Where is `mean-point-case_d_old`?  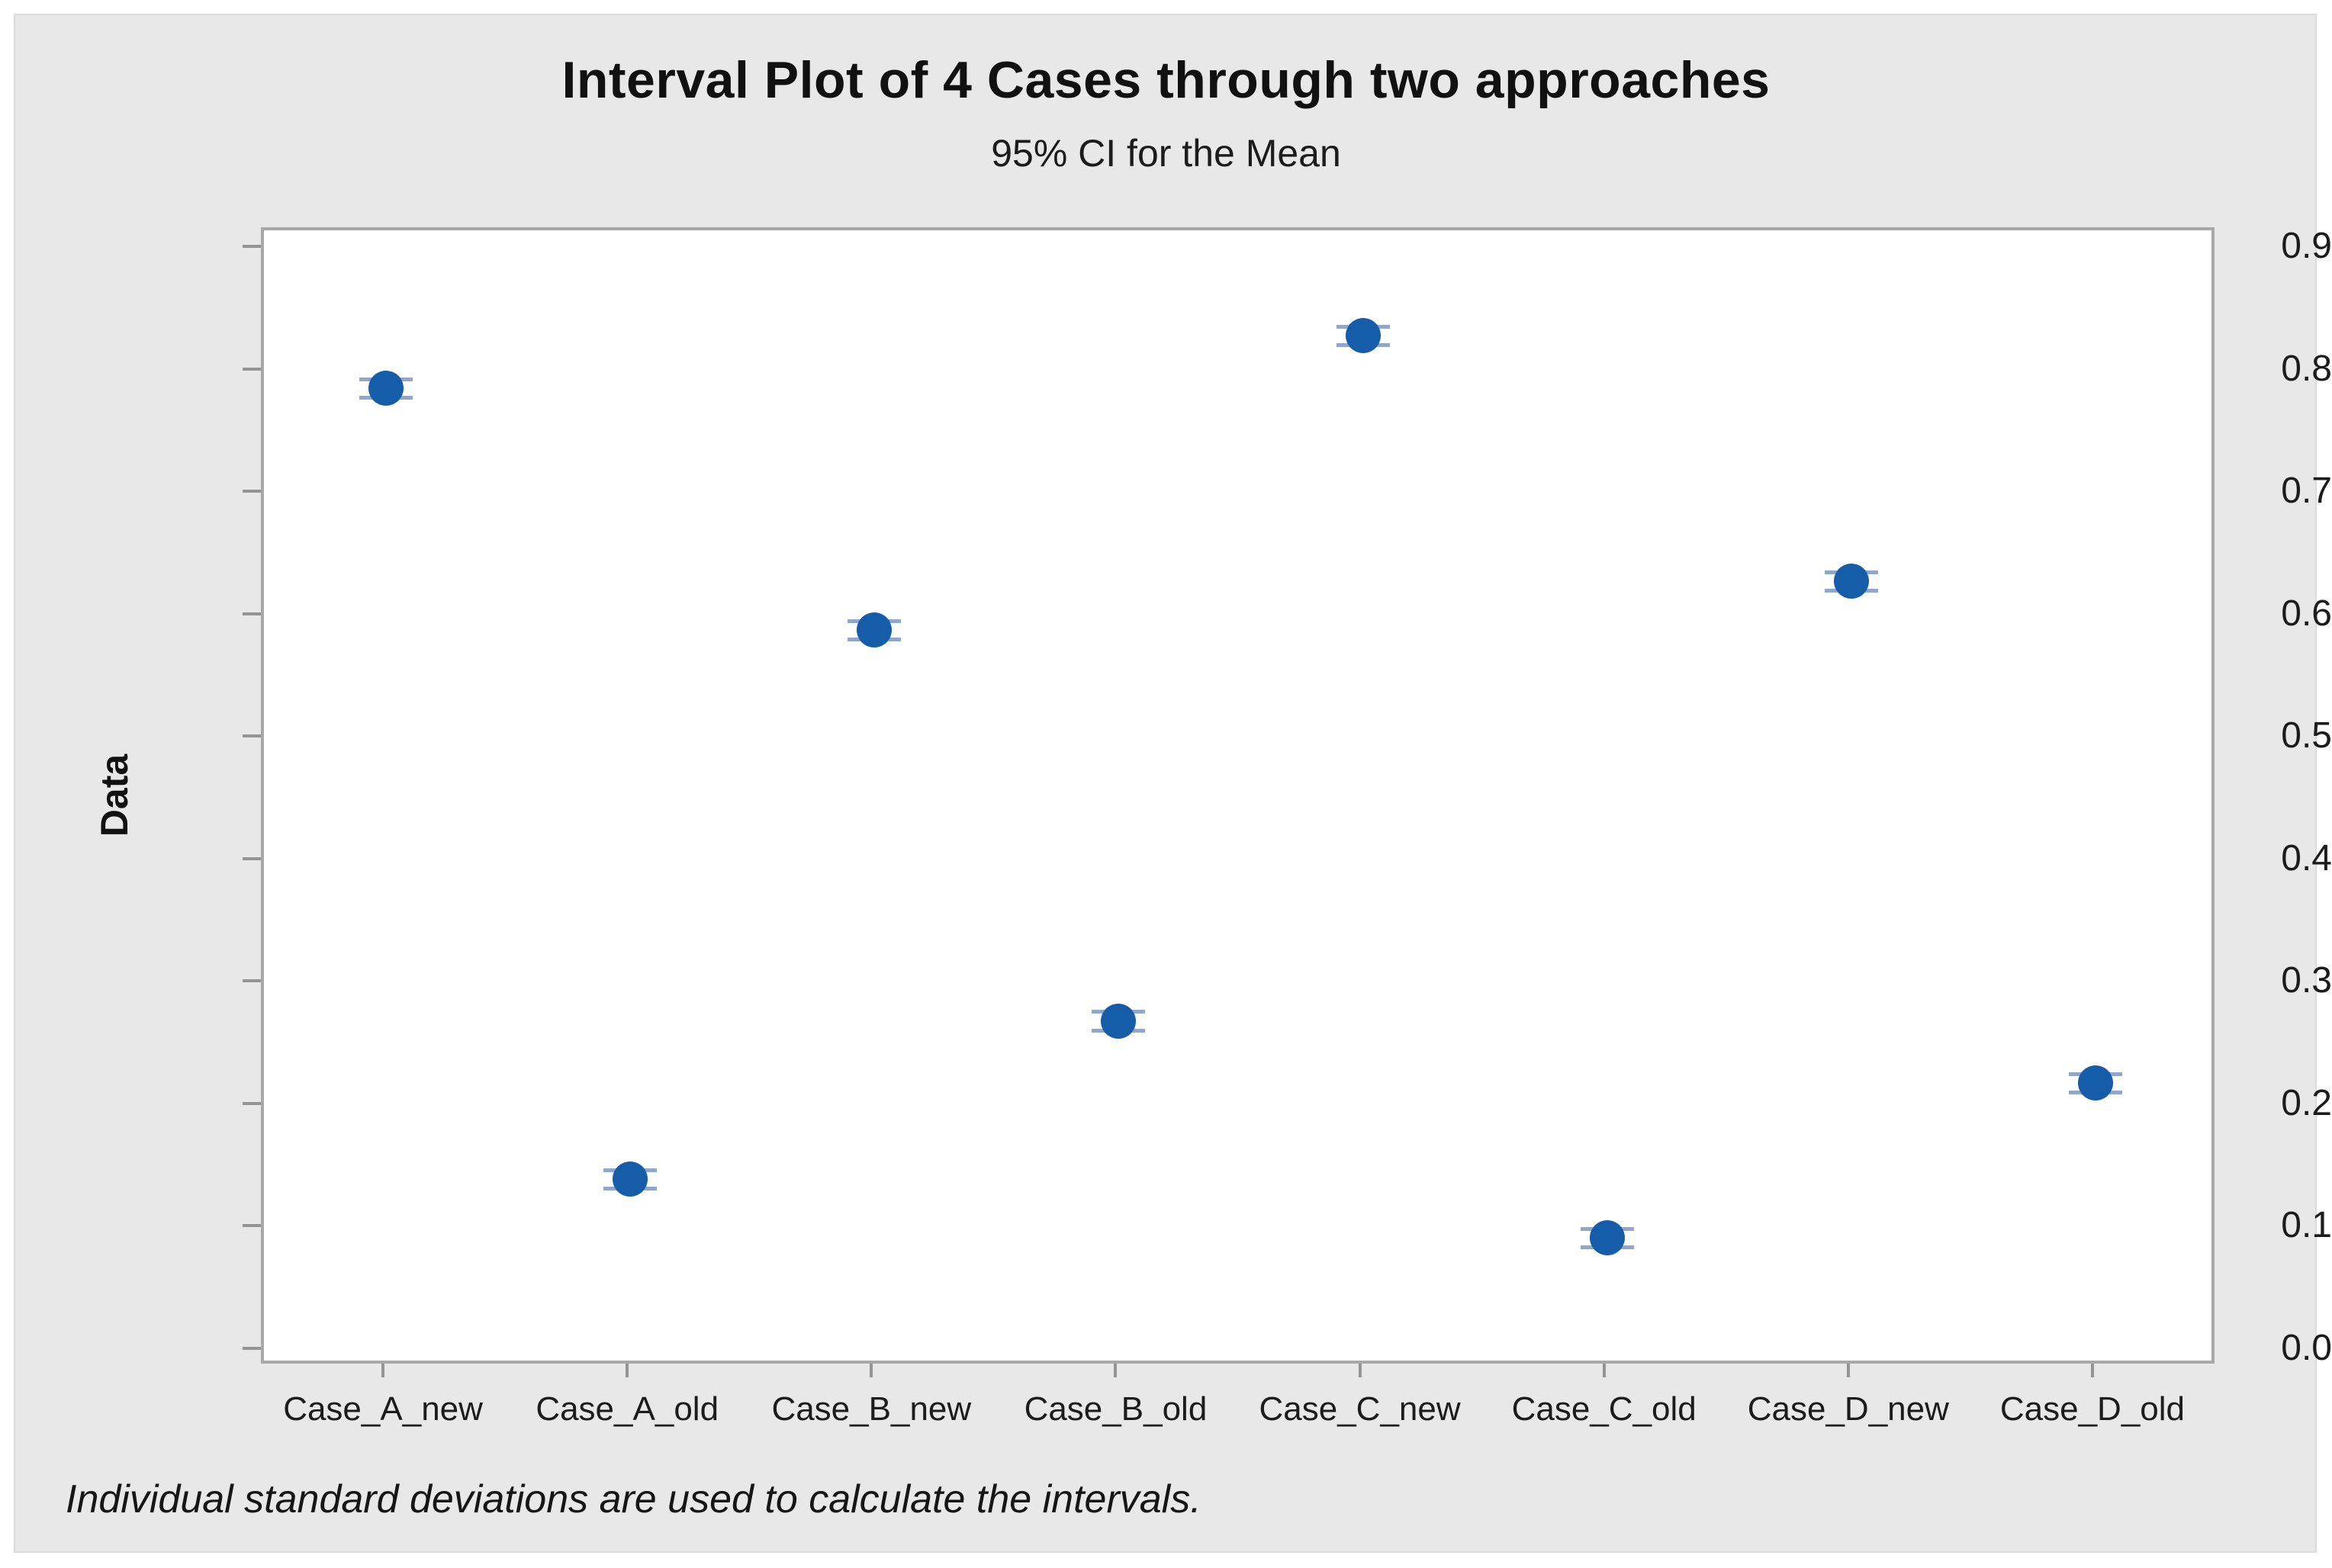 mean-point-case_d_old is located at coordinates (2095, 1083).